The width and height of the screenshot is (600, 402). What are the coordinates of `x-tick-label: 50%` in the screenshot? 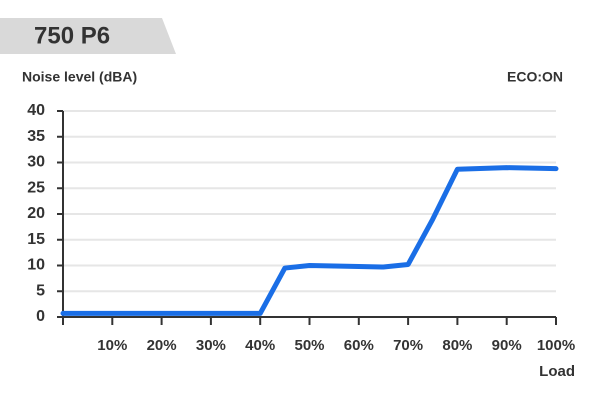 It's located at (309, 345).